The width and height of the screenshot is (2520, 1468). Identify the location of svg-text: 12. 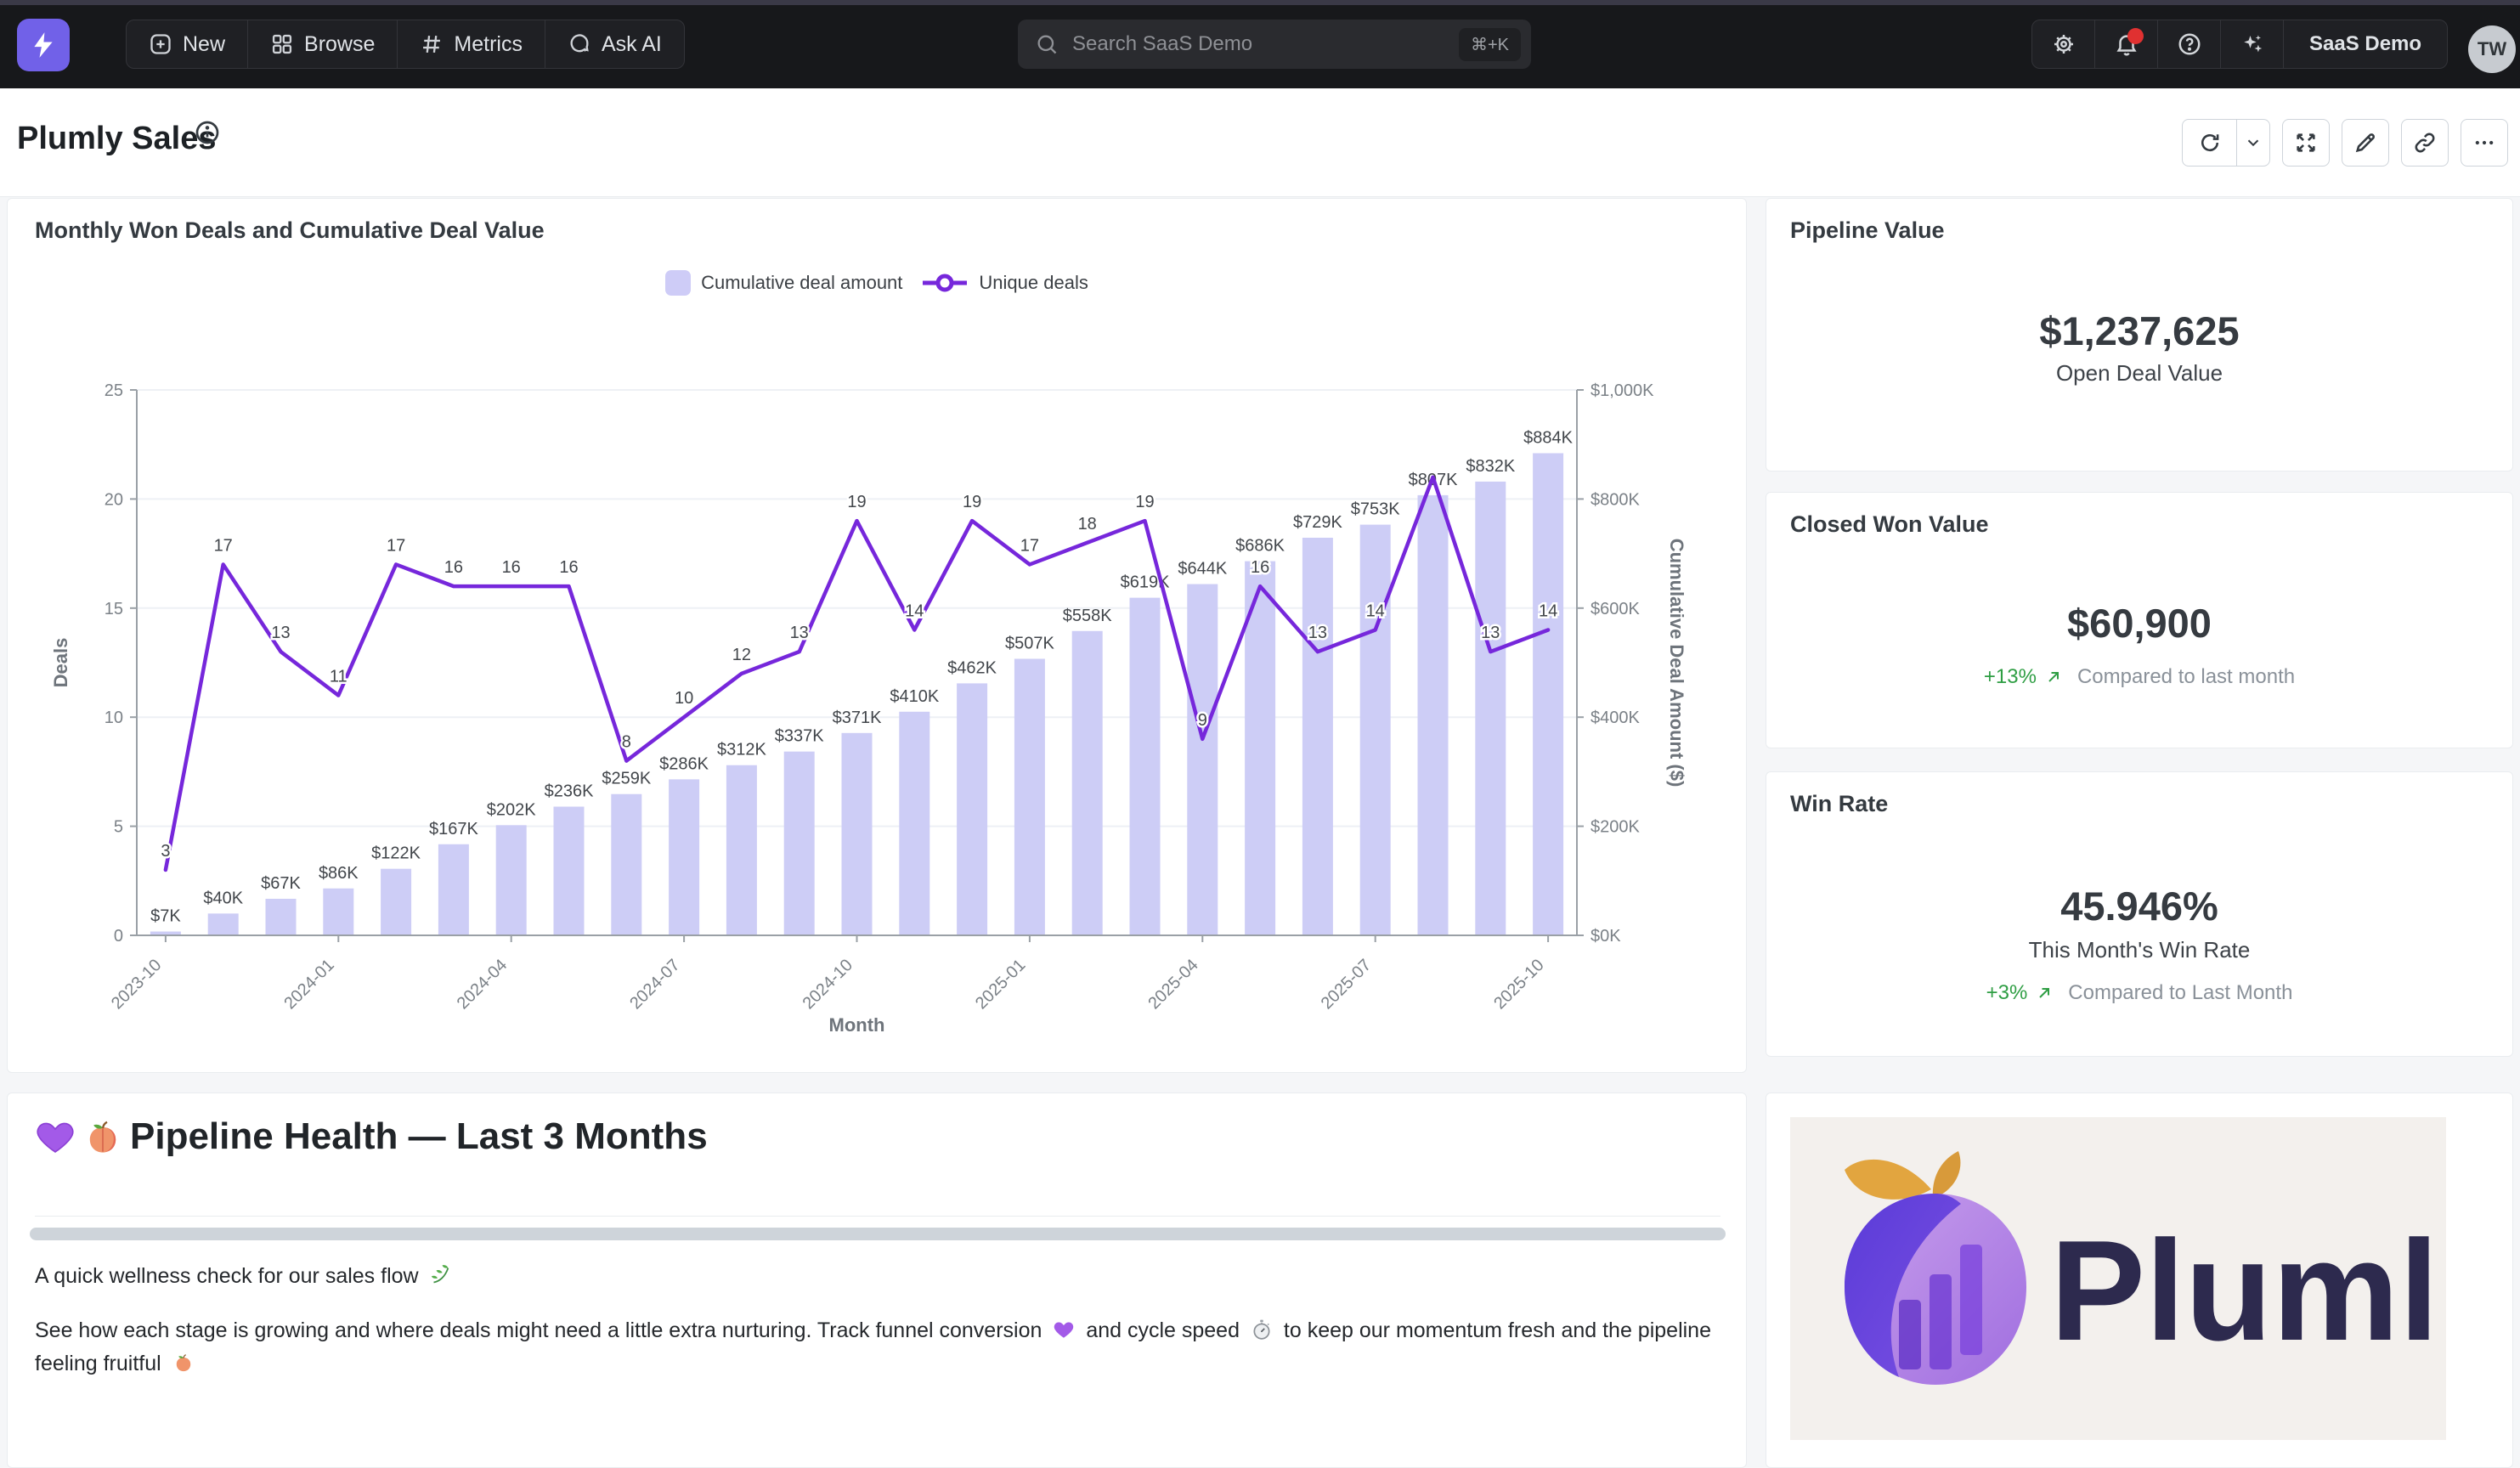
(741, 655).